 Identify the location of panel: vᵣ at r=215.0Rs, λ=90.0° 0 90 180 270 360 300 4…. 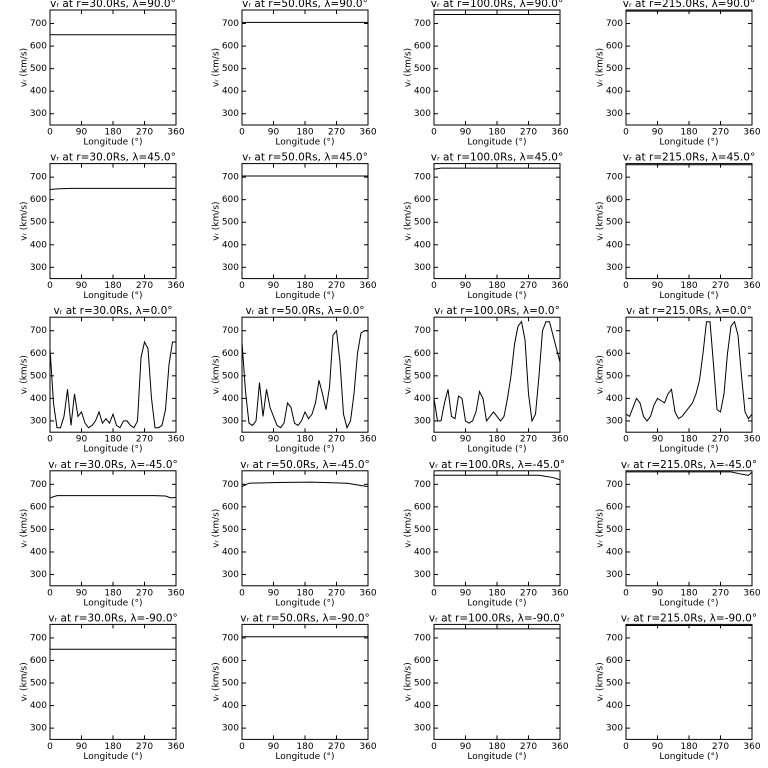
(678, 74).